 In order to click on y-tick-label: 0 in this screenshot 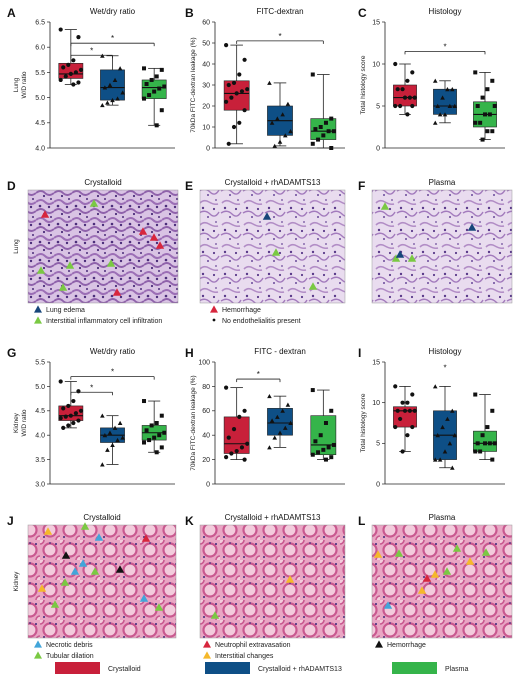, I will do `click(208, 148)`.